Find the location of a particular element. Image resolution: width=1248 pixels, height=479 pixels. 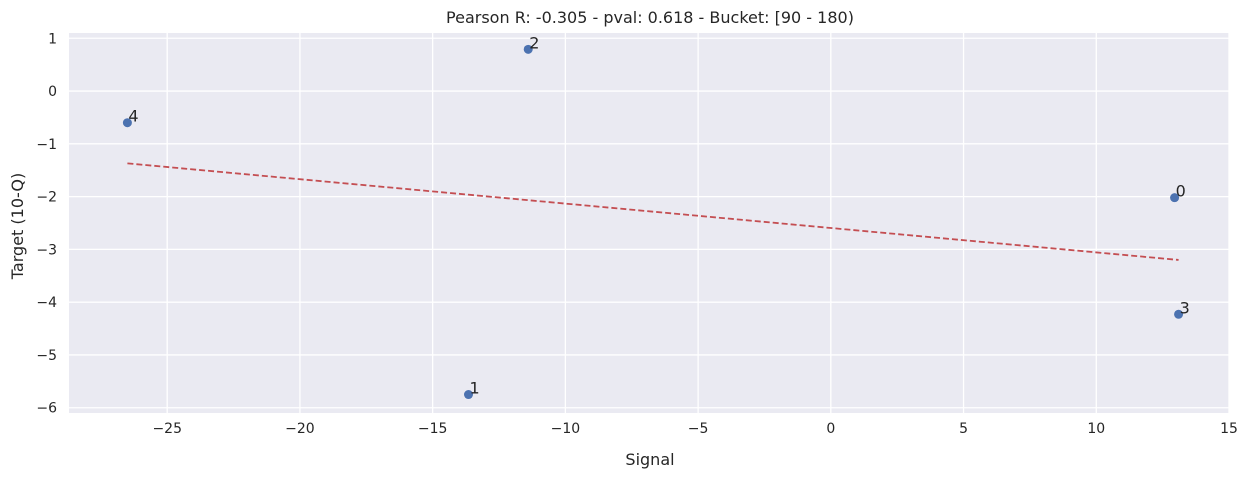

x-tick-label: −5 is located at coordinates (698, 429).